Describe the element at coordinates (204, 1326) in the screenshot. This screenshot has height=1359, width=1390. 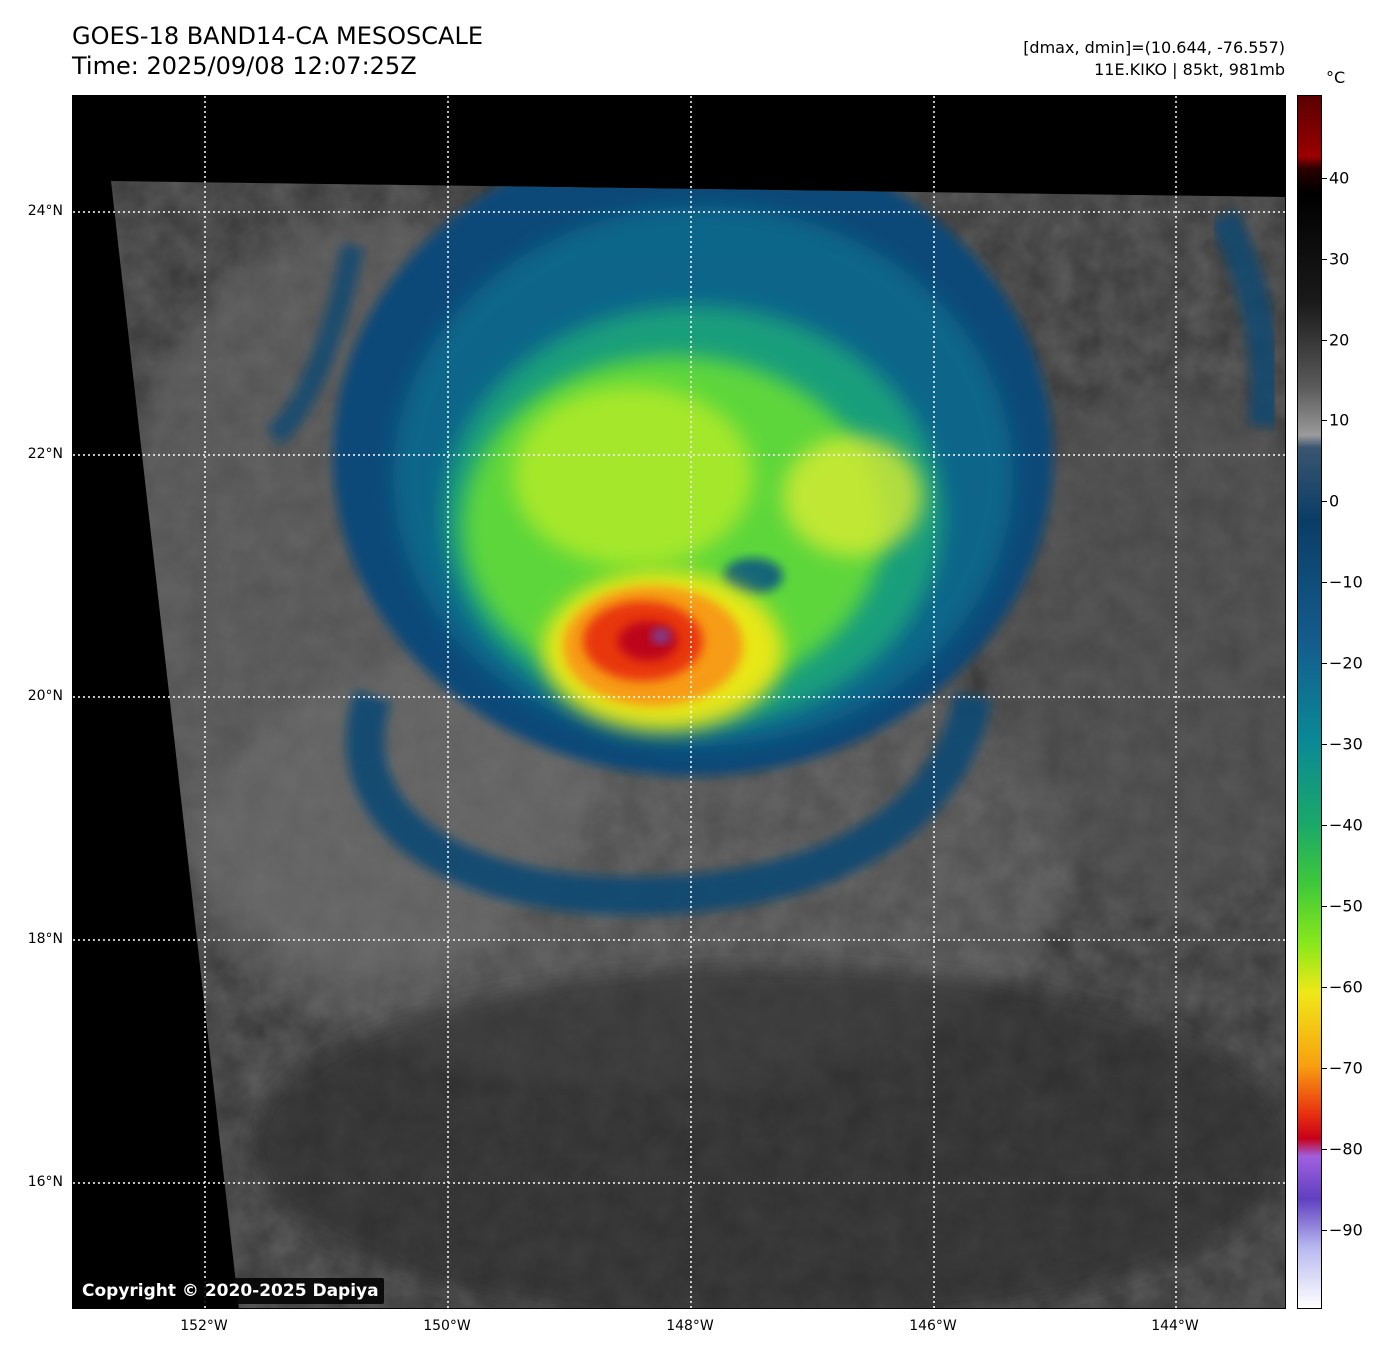
I see `lon-label-152w: 152°W` at that location.